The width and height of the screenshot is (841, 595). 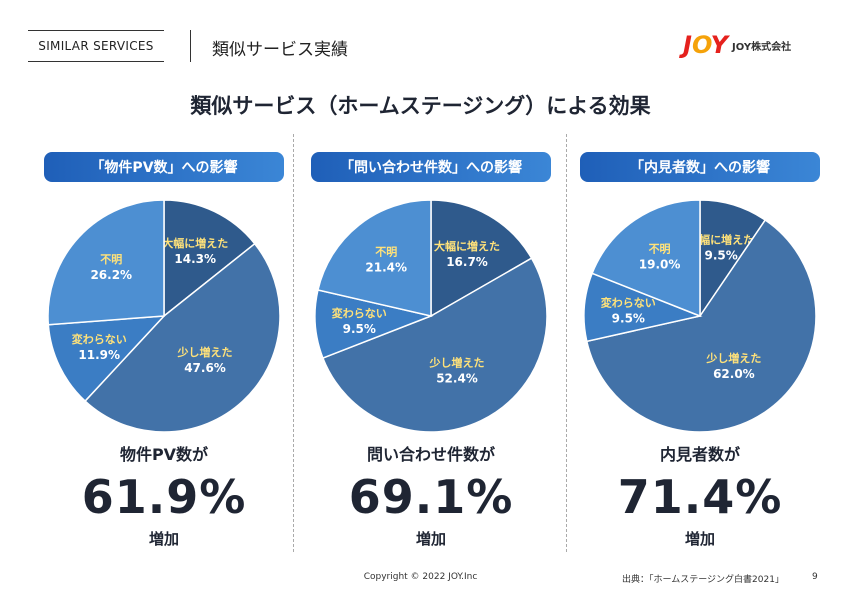 I want to click on pie-chart: 大幅に増えた 16.7% 少し増えた 52.4% 変わらない 9.5% 不明 21.4%, so click(x=431, y=316).